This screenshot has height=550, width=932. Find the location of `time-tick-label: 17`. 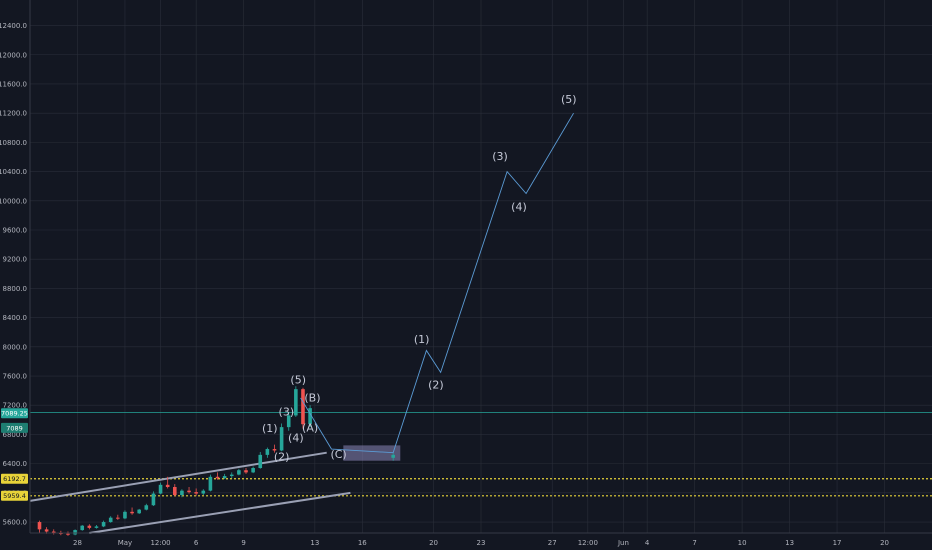

time-tick-label: 17 is located at coordinates (837, 543).